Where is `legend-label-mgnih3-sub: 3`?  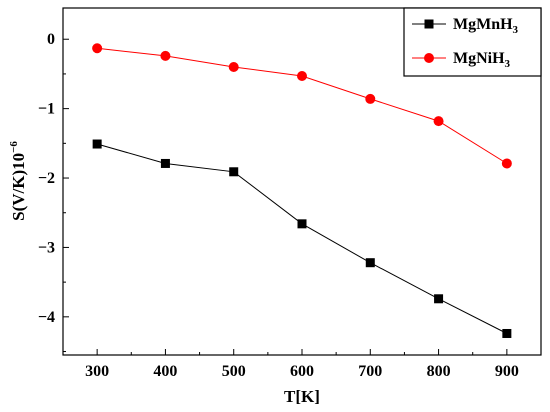 legend-label-mgnih3-sub: 3 is located at coordinates (508, 64).